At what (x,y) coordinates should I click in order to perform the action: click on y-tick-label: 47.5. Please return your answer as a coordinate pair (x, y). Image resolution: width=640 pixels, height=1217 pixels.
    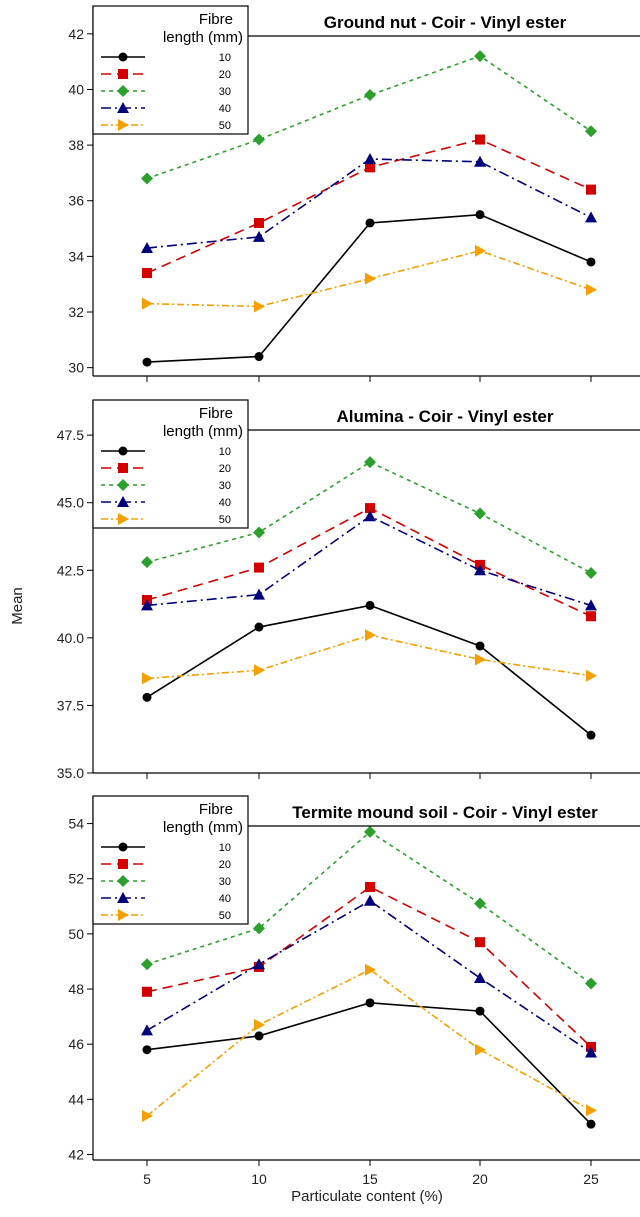
    Looking at the image, I should click on (70, 435).